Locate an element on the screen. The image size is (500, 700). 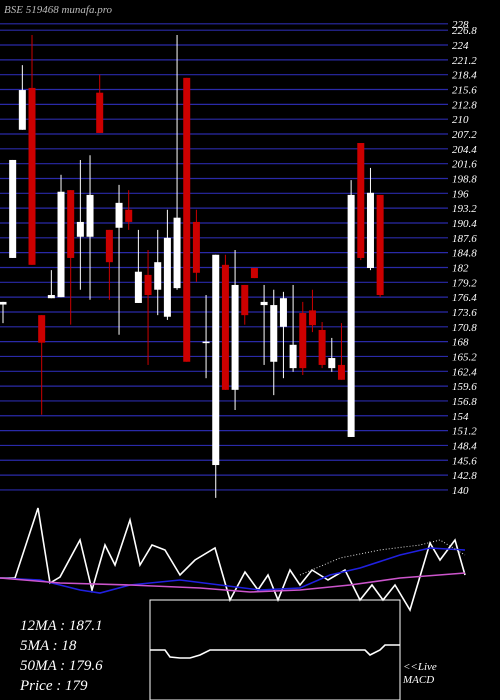
y-tick-label: 212.8 is located at coordinates (464, 105).